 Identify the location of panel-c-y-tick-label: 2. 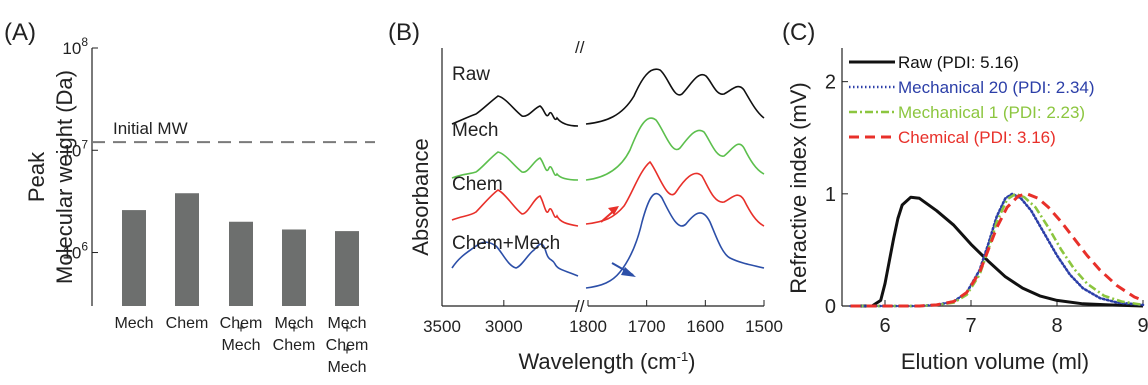
(830, 83).